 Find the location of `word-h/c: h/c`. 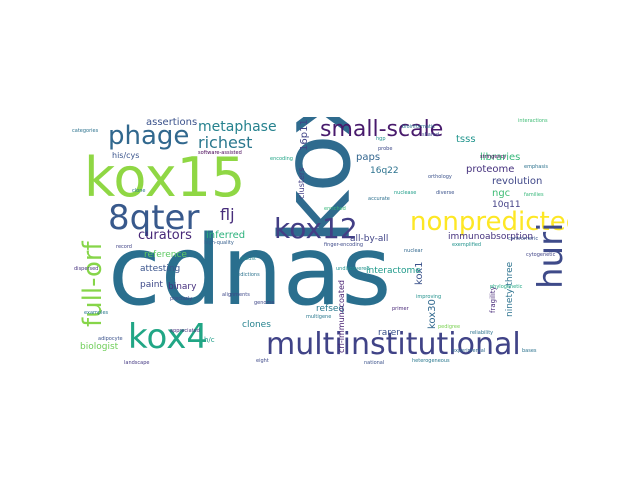

word-h/c: h/c is located at coordinates (209, 340).